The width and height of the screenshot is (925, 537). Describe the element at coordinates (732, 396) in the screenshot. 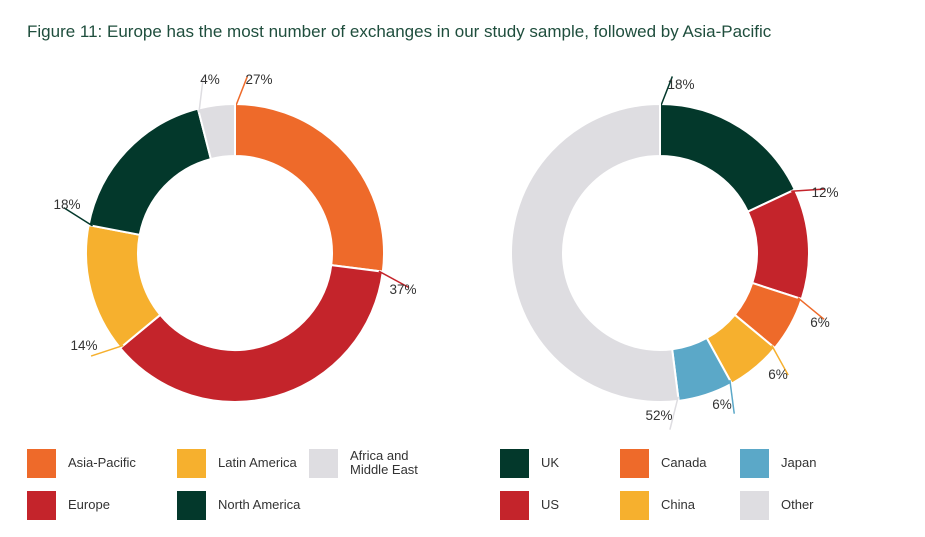

I see `leader-line-japan` at that location.